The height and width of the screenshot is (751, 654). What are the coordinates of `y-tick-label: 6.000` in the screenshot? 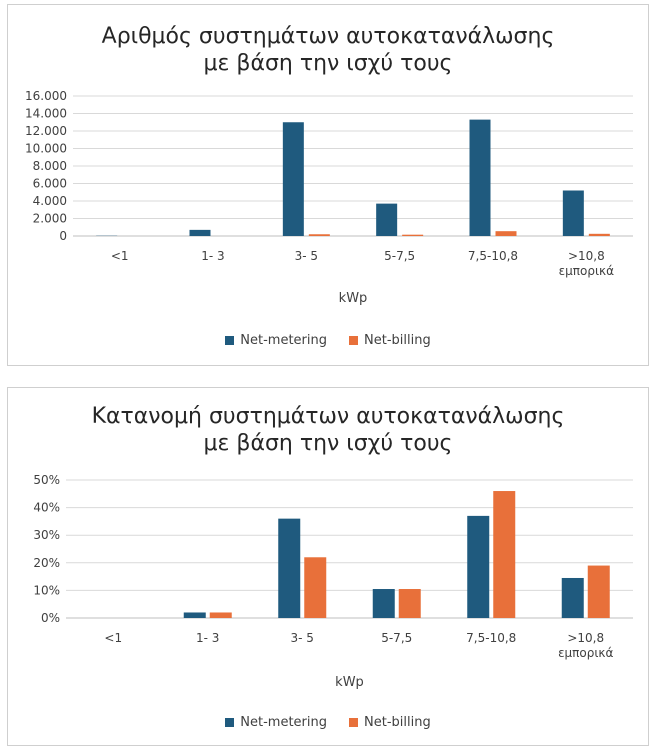 It's located at (50, 184).